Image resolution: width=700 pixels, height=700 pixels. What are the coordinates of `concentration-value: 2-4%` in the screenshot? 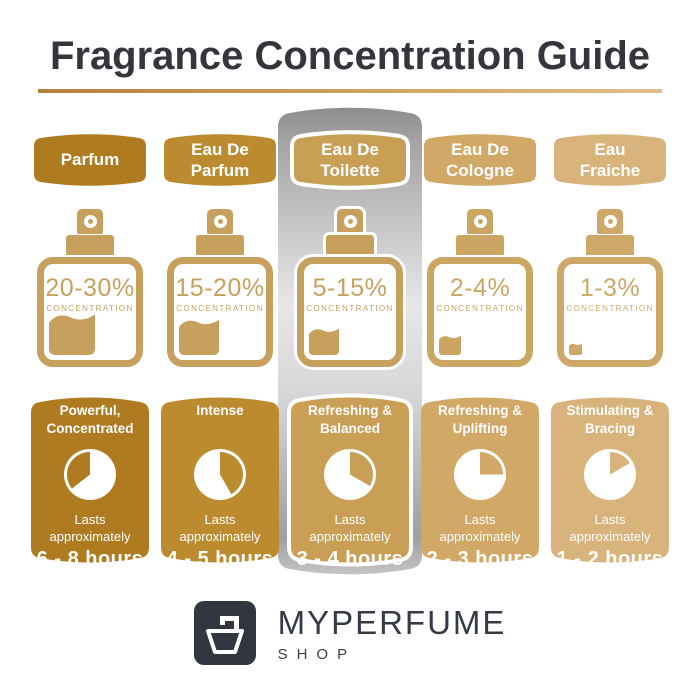 It's located at (480, 288).